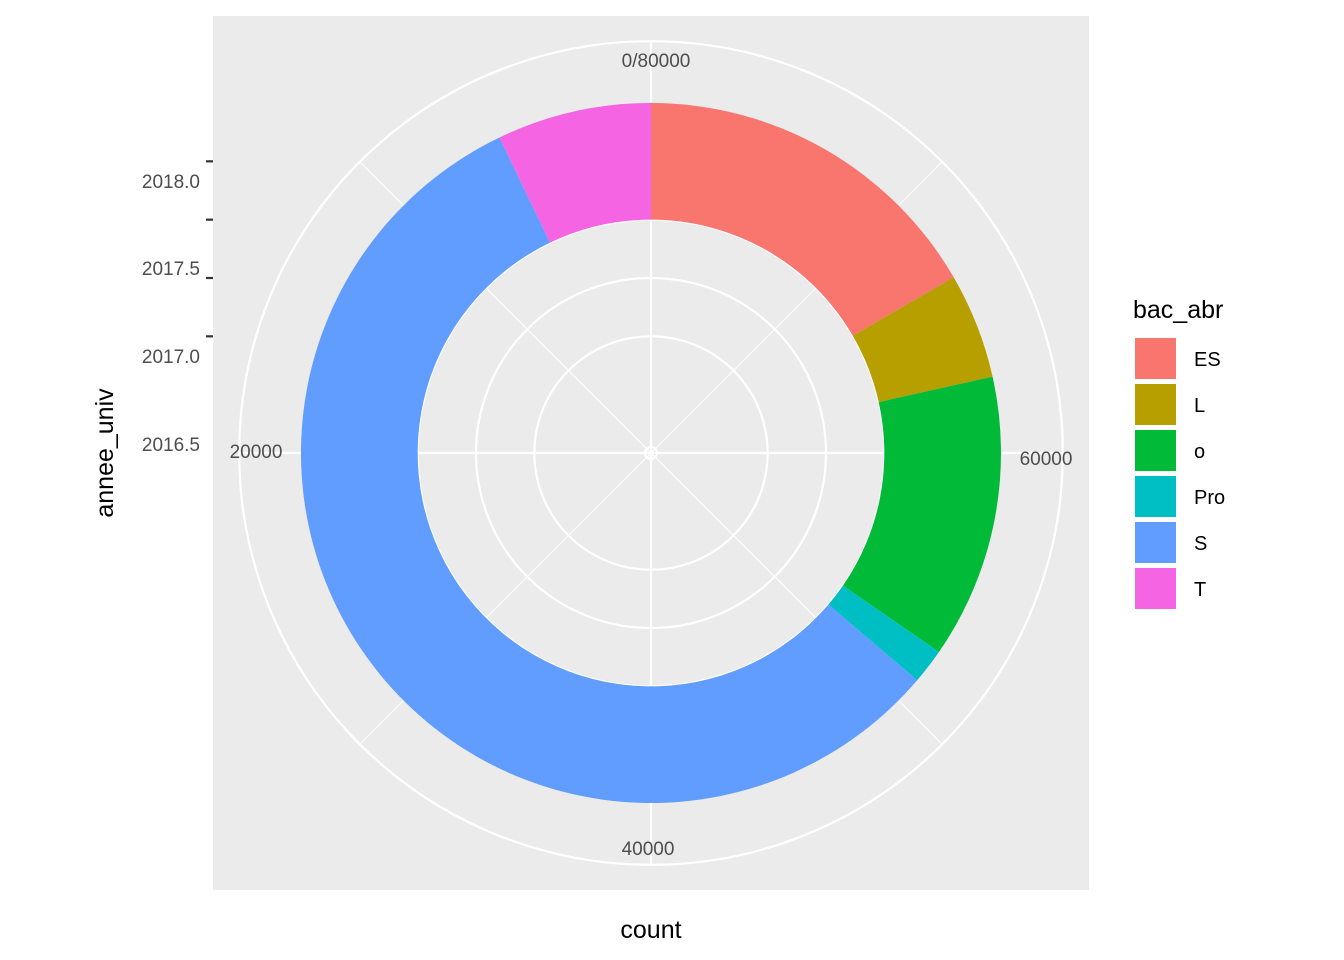  What do you see at coordinates (256, 452) in the screenshot?
I see `theta-tick-label: 20000` at bounding box center [256, 452].